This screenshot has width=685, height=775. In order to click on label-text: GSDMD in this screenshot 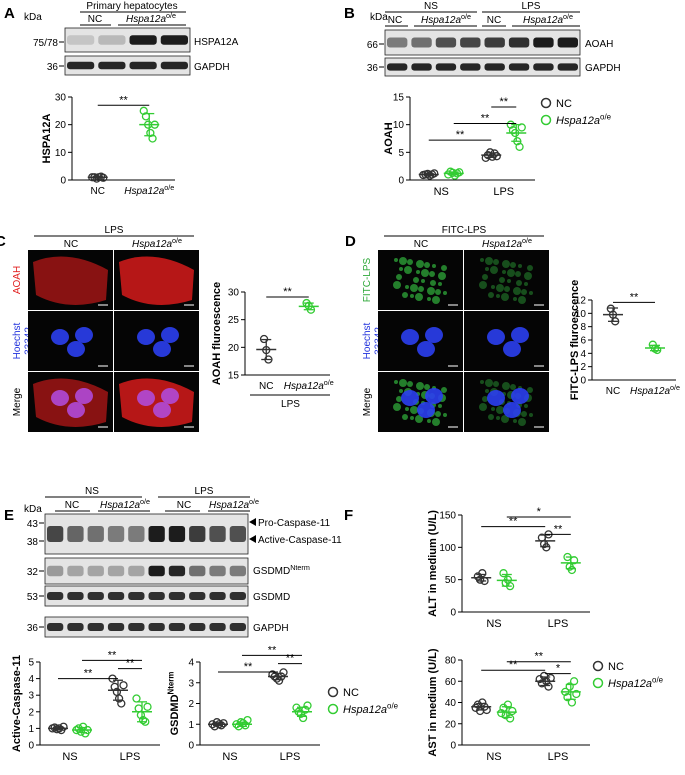, I will do `click(271, 571)`.